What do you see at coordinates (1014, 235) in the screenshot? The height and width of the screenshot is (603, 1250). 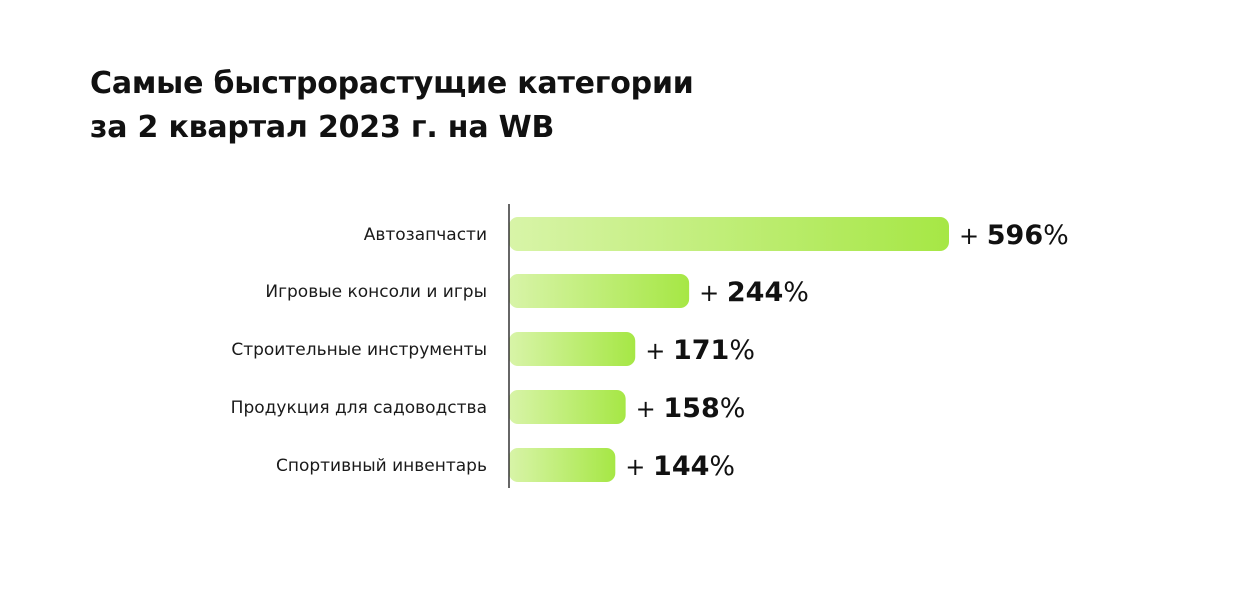 I see `value-label-1: + 596%` at bounding box center [1014, 235].